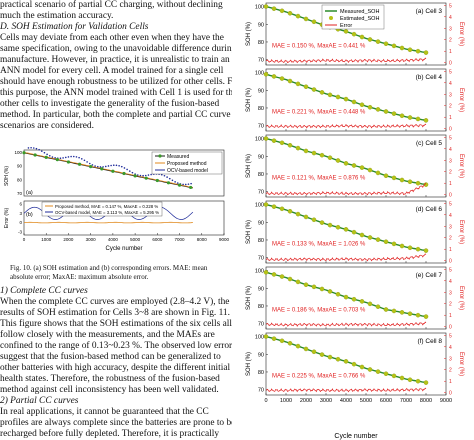 This screenshot has height=440, width=474. What do you see at coordinates (187, 171) in the screenshot?
I see `fig10a-legend-ocv: OCV-based model` at bounding box center [187, 171].